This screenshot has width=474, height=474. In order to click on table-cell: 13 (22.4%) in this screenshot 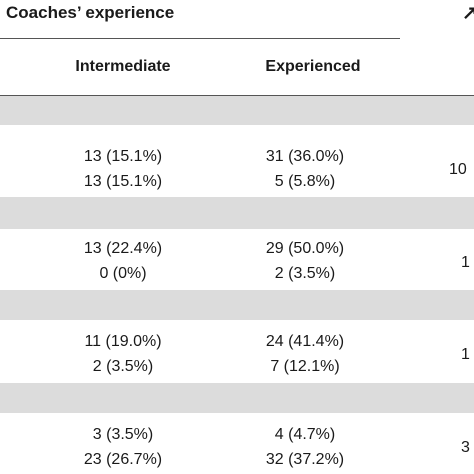, I will do `click(123, 248)`.